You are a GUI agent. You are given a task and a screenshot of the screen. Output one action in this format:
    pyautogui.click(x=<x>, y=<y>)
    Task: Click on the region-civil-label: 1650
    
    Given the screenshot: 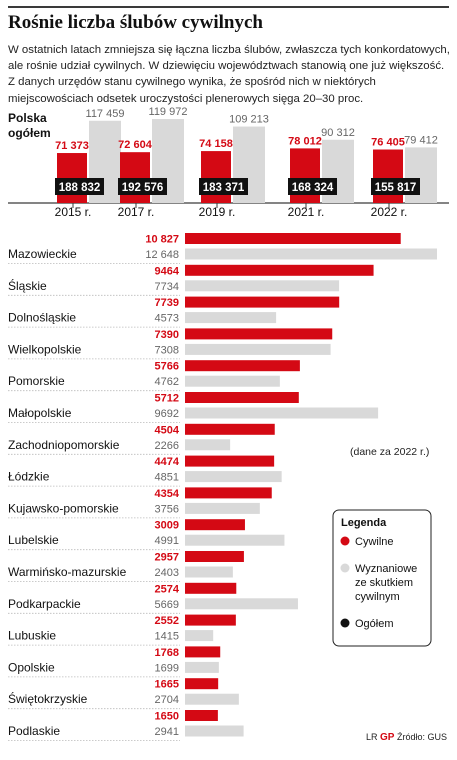 What is the action you would take?
    pyautogui.click(x=167, y=717)
    